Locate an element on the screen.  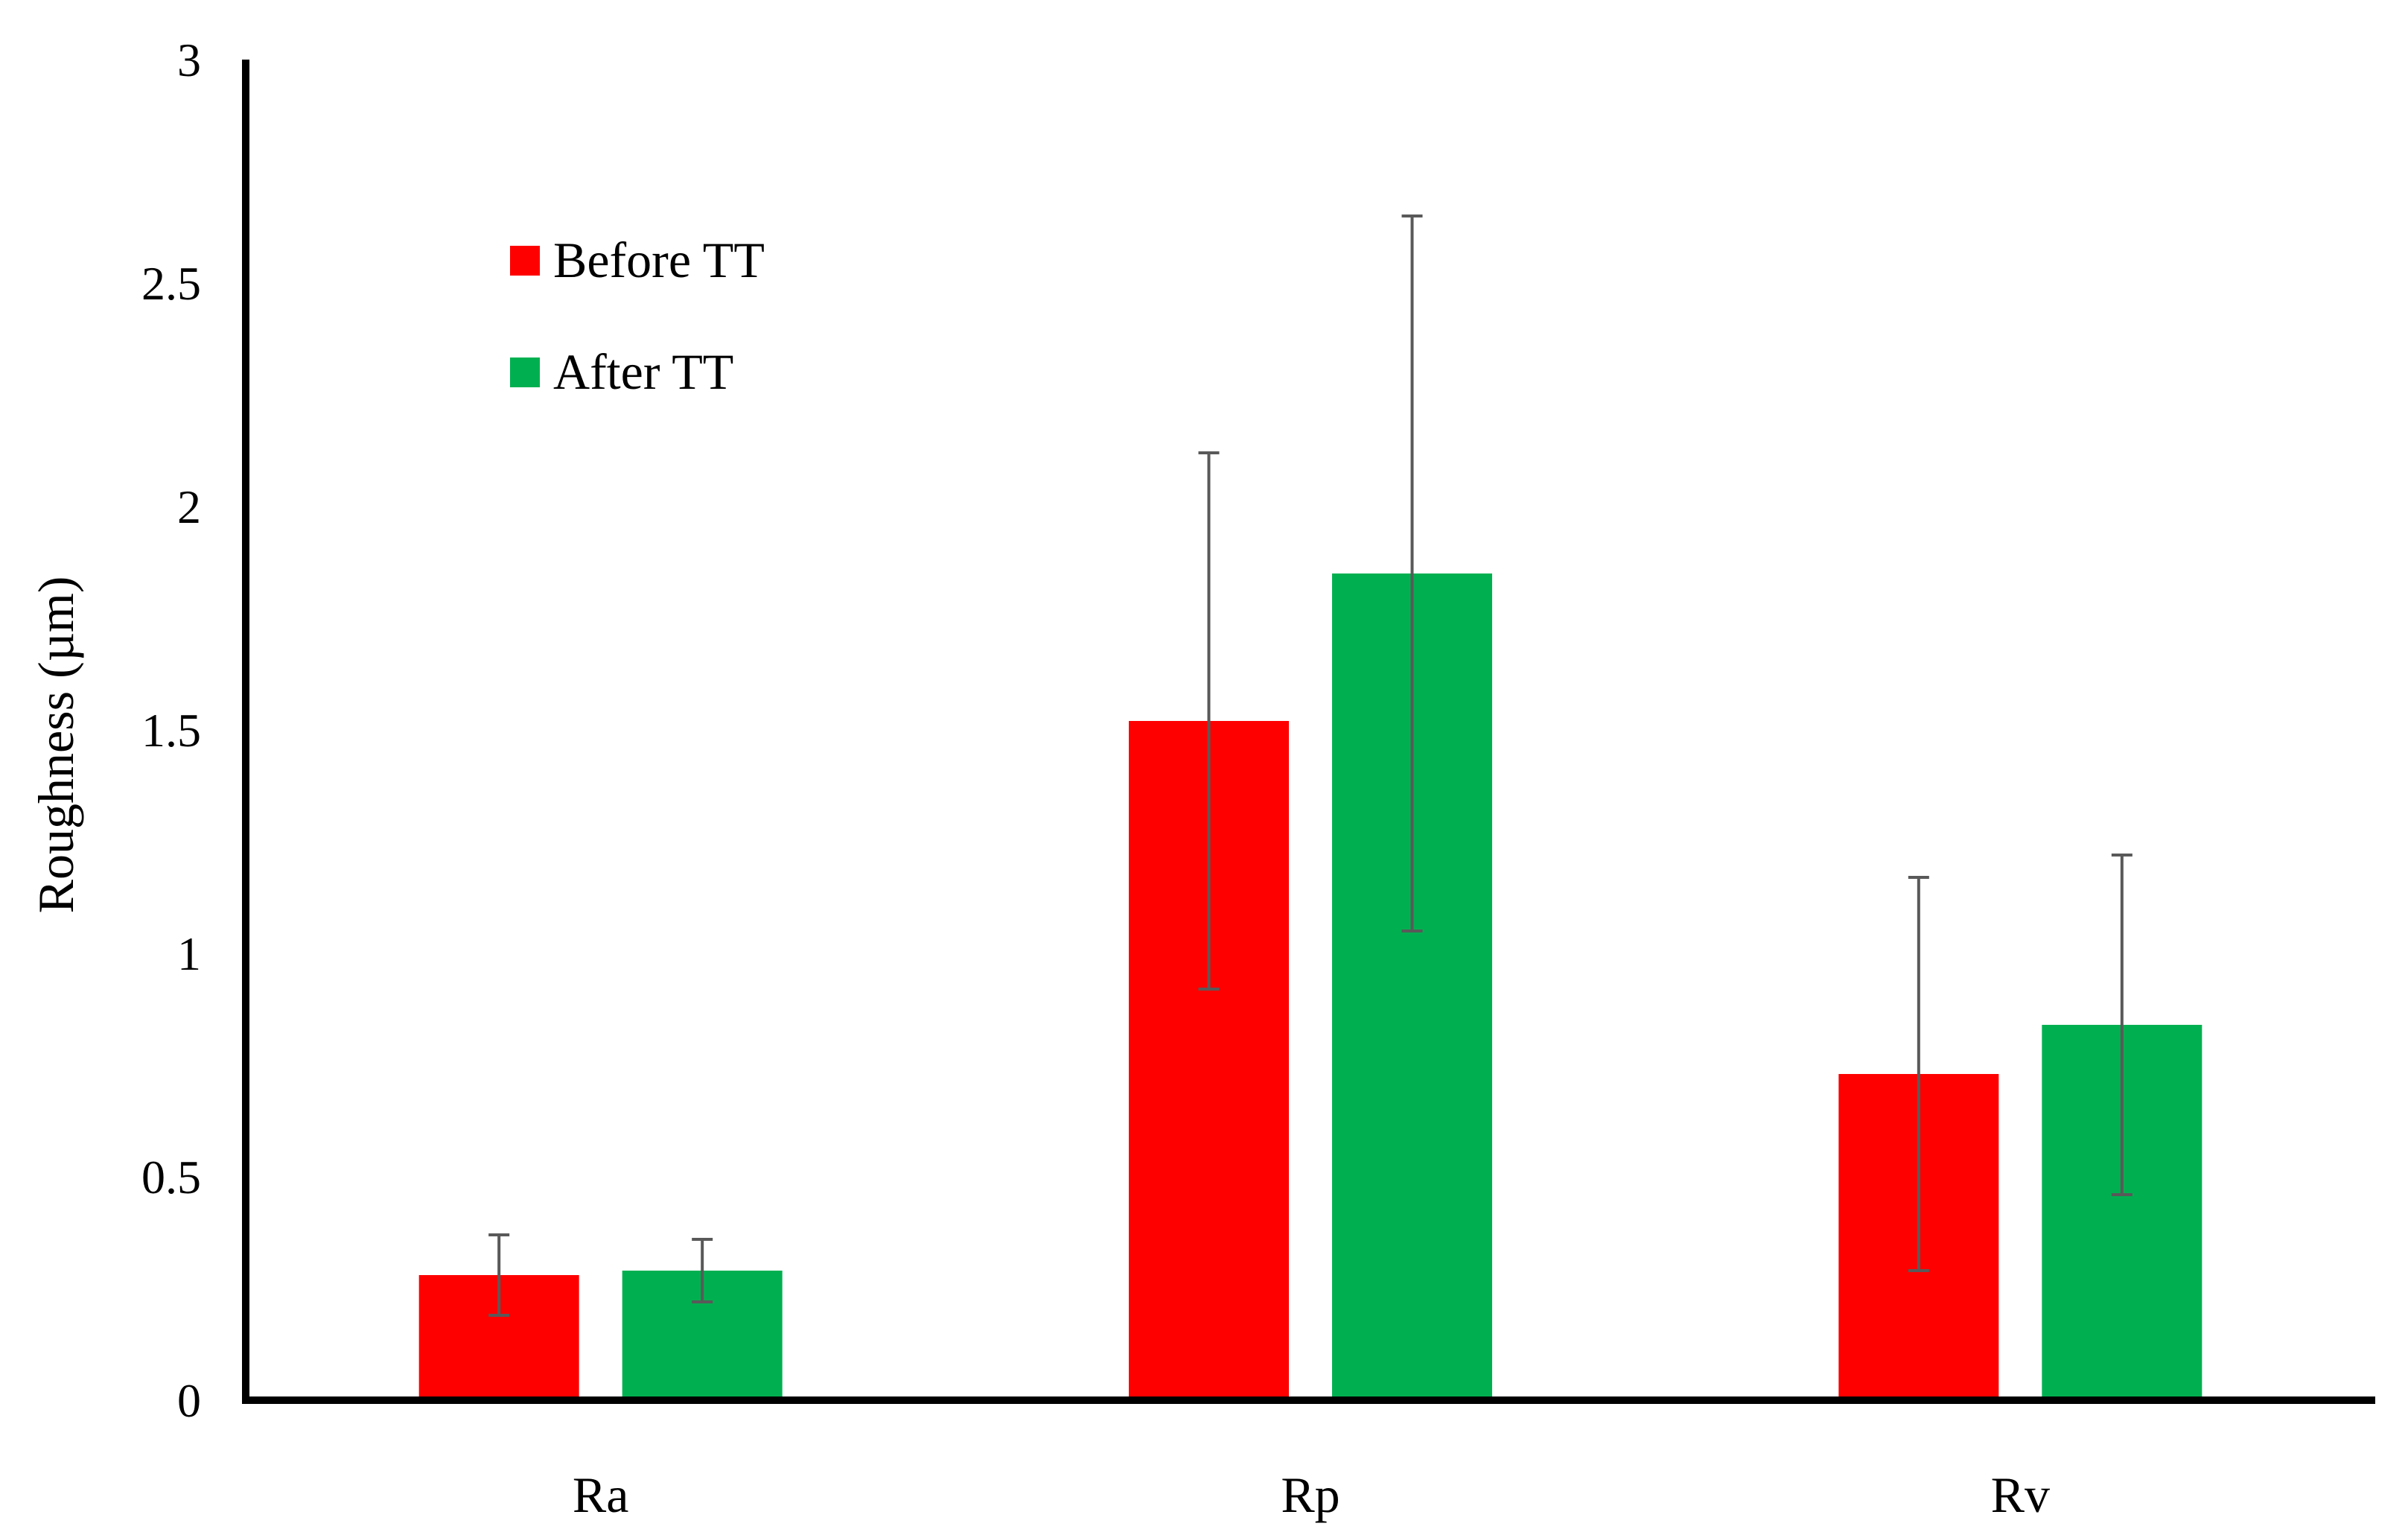
legend-entry-before-tt: Before TT is located at coordinates (637, 260).